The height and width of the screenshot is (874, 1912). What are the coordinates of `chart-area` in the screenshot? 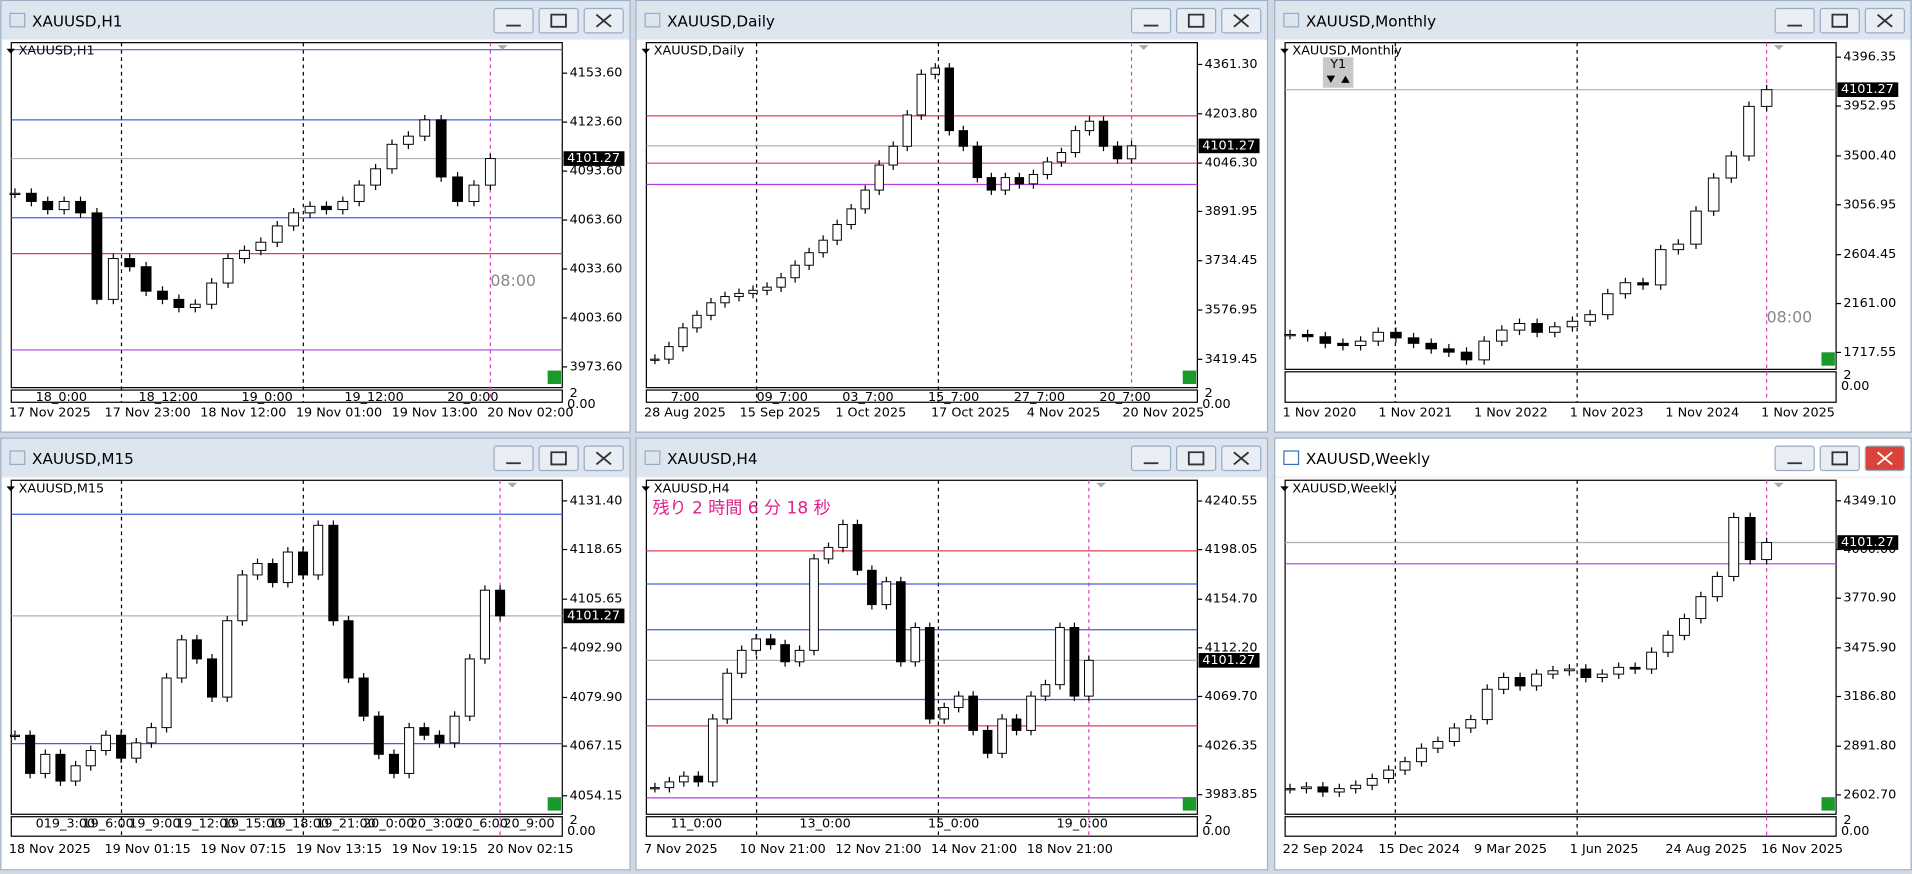 It's located at (315, 236).